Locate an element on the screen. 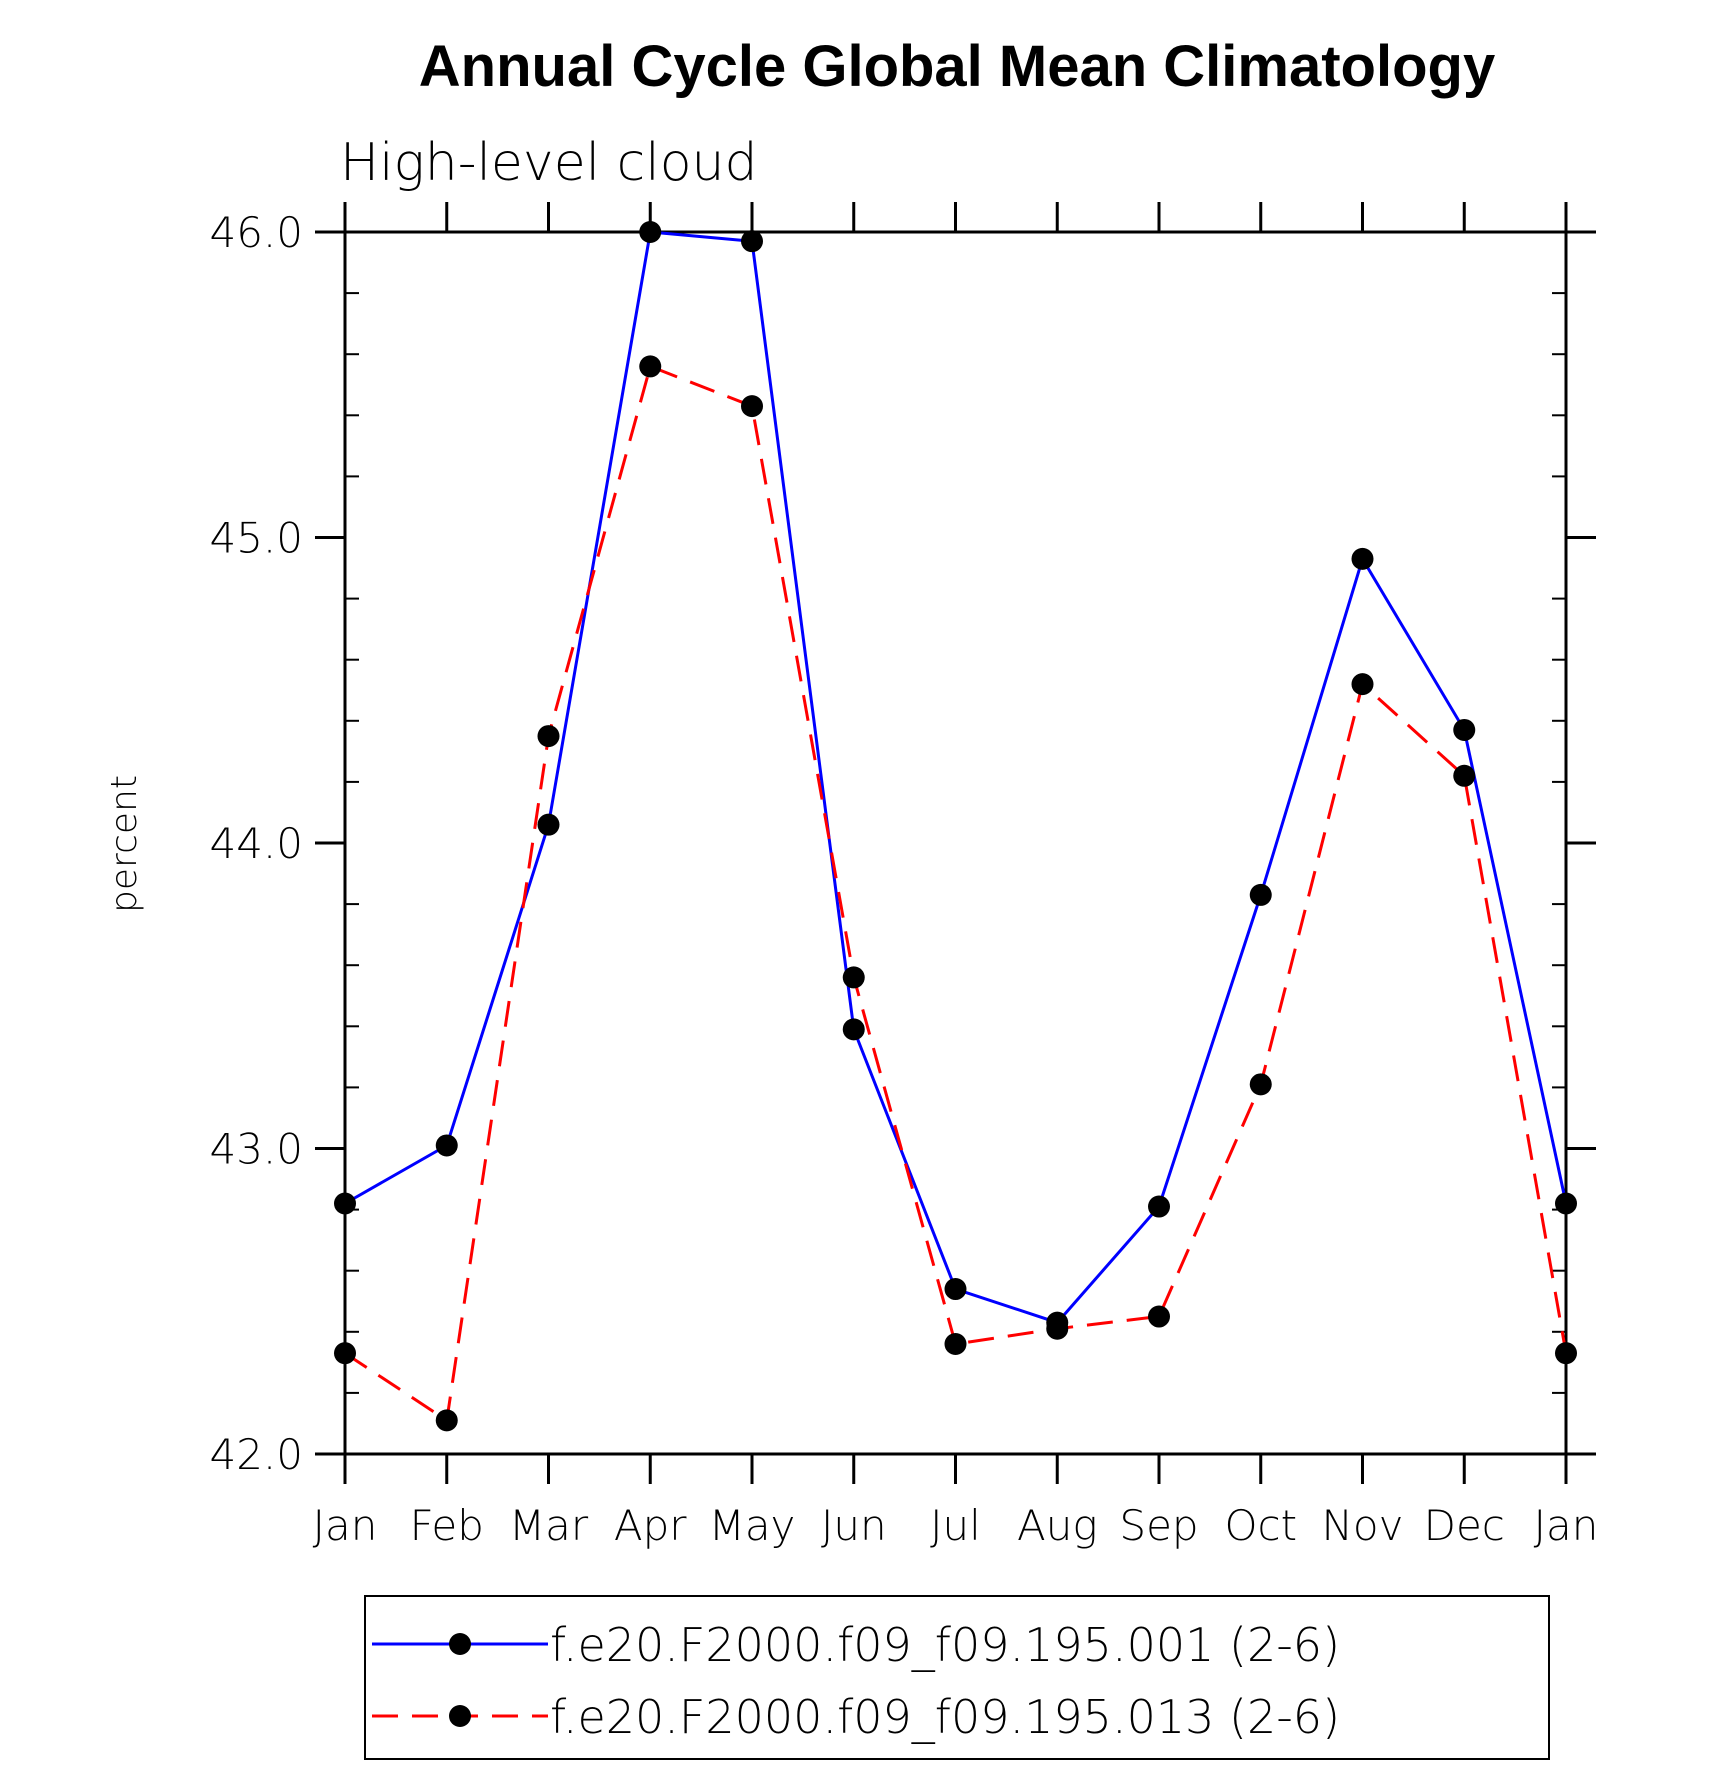 Image resolution: width=1710 pixels, height=1772 pixels. x-tick-label: Jul is located at coordinates (955, 1525).